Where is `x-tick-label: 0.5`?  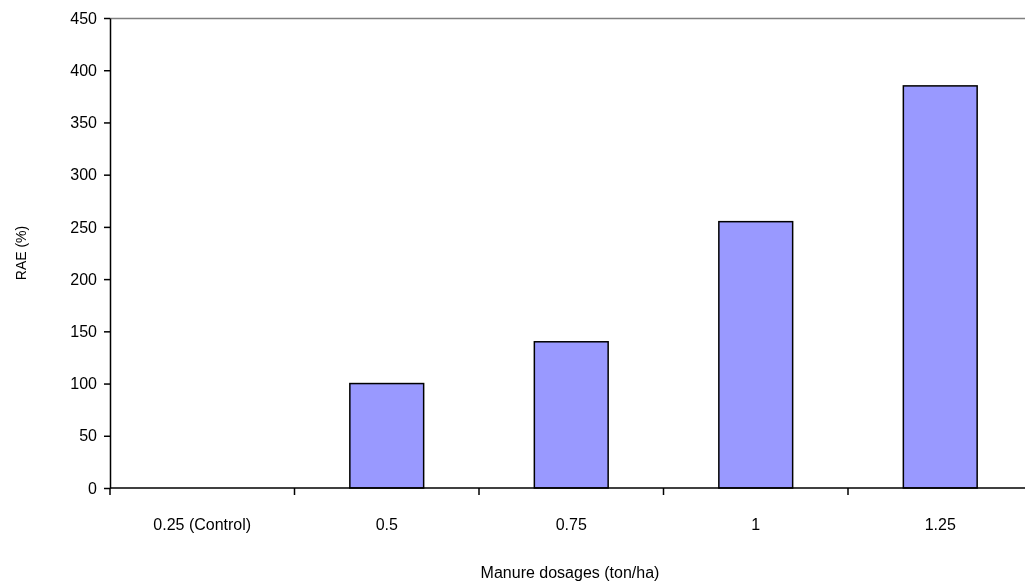 x-tick-label: 0.5 is located at coordinates (386, 524).